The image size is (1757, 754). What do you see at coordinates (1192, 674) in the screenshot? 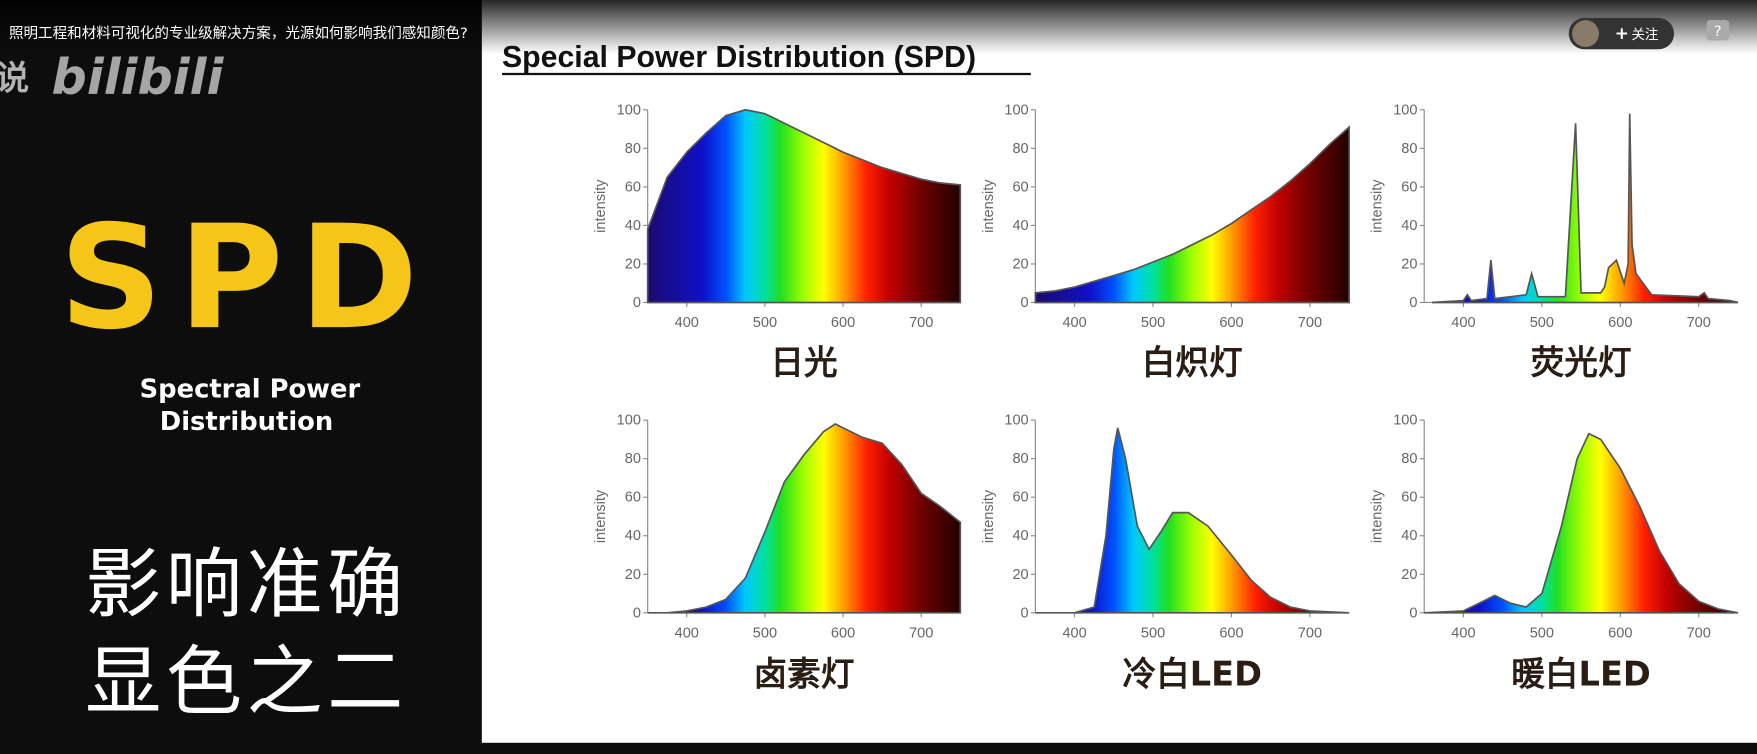
I see `chart-title: 冷白LED` at bounding box center [1192, 674].